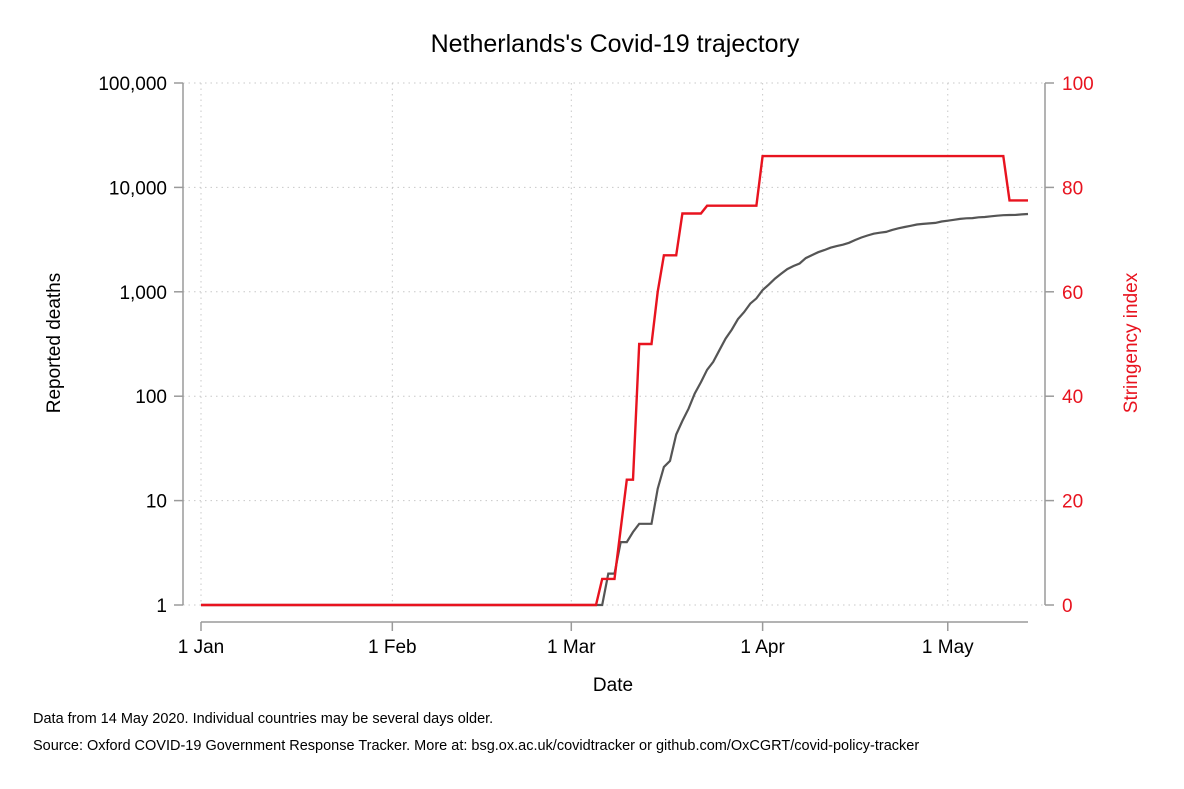  I want to click on x-tick-label: 1 Feb, so click(392, 647).